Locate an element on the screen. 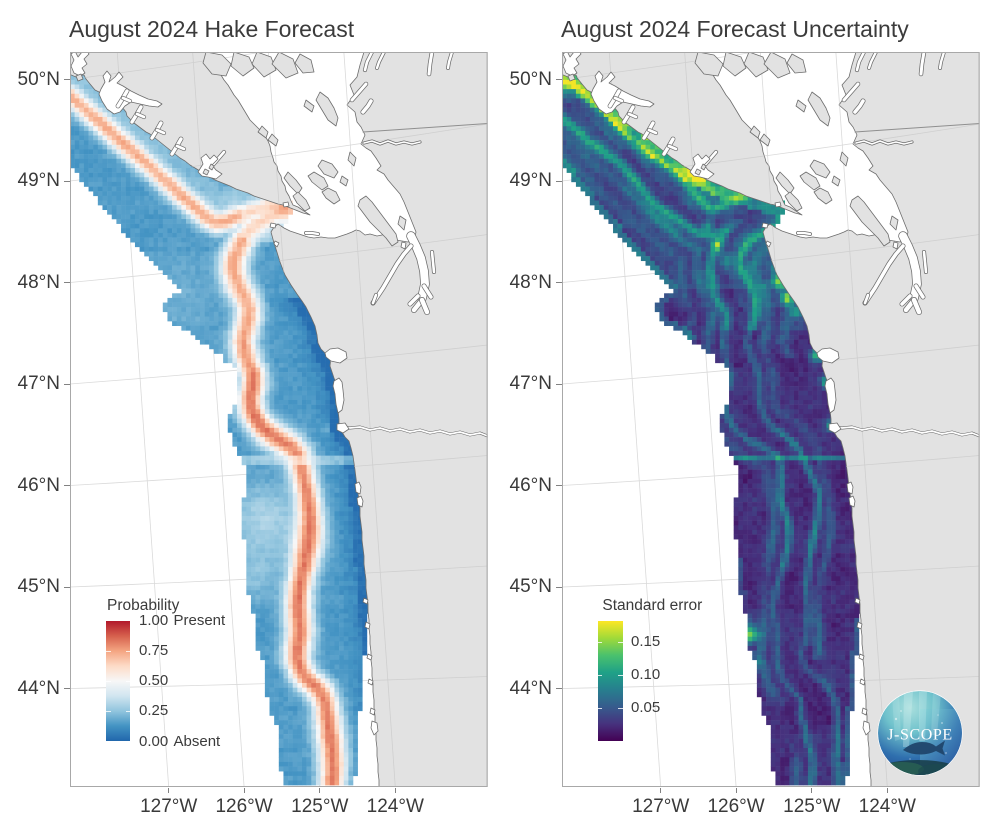 The width and height of the screenshot is (1000, 833). legend-label-0.50: 0.50 is located at coordinates (154, 681).